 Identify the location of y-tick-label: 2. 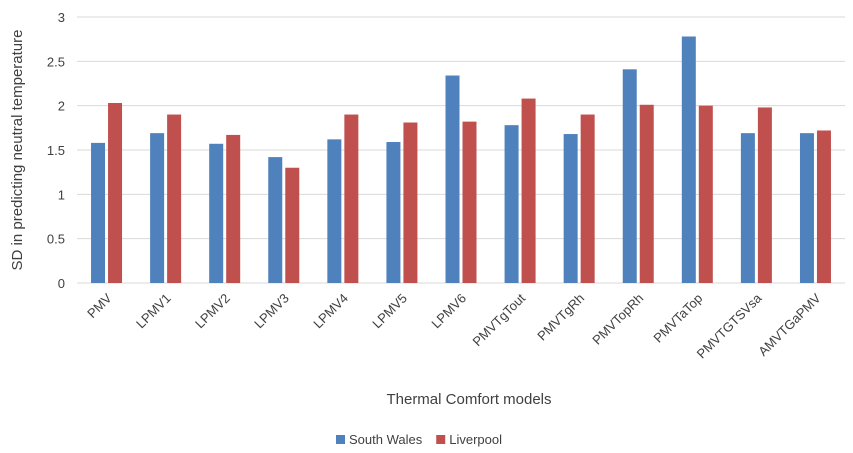
(61, 106).